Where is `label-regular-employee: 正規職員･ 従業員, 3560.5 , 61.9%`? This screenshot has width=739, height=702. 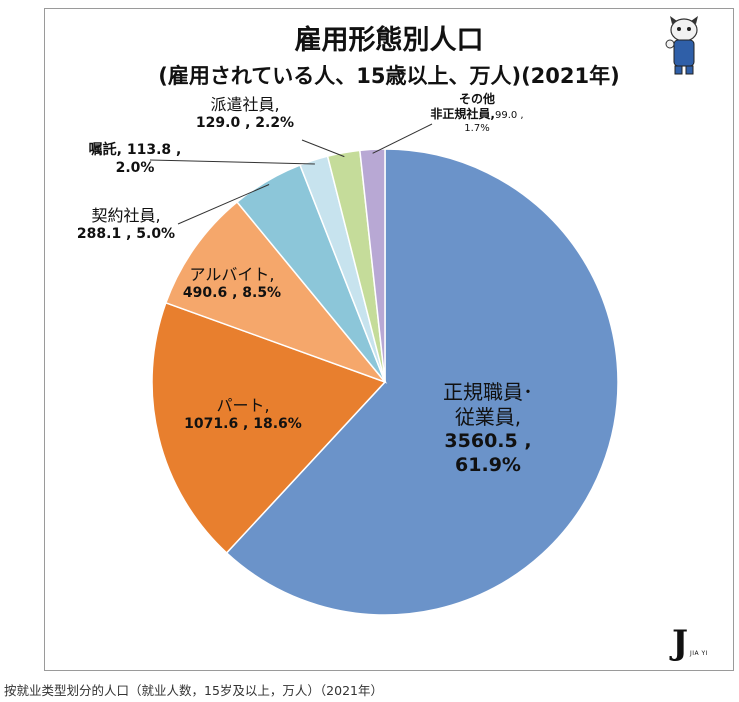
label-regular-employee: 正規職員･ 従業員, 3560.5 , 61.9% is located at coordinates (488, 429).